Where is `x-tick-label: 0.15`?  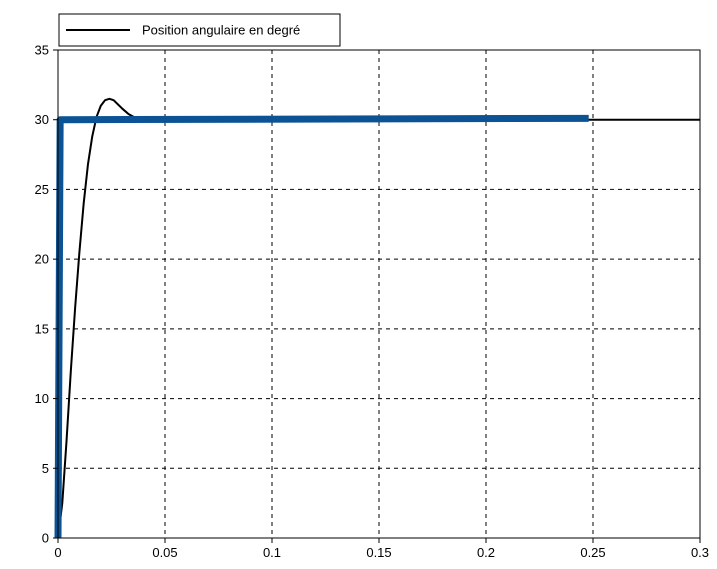 x-tick-label: 0.15 is located at coordinates (378, 552).